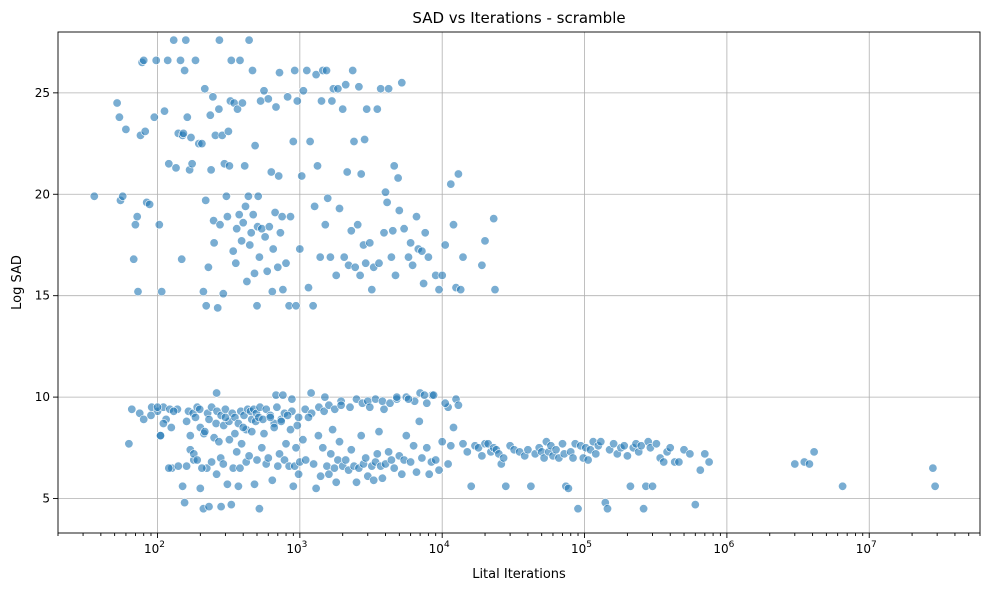 Image resolution: width=989 pixels, height=590 pixels. I want to click on chart-title: SAD vs Iterations - scramble, so click(518, 18).